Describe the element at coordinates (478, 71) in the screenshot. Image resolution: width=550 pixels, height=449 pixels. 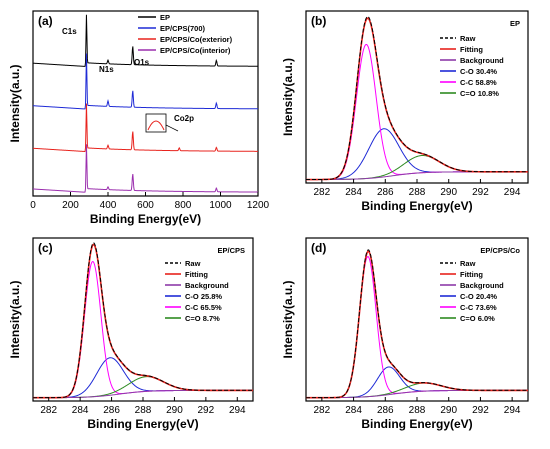
I see `legend-entry: C-O 30.4%` at that location.